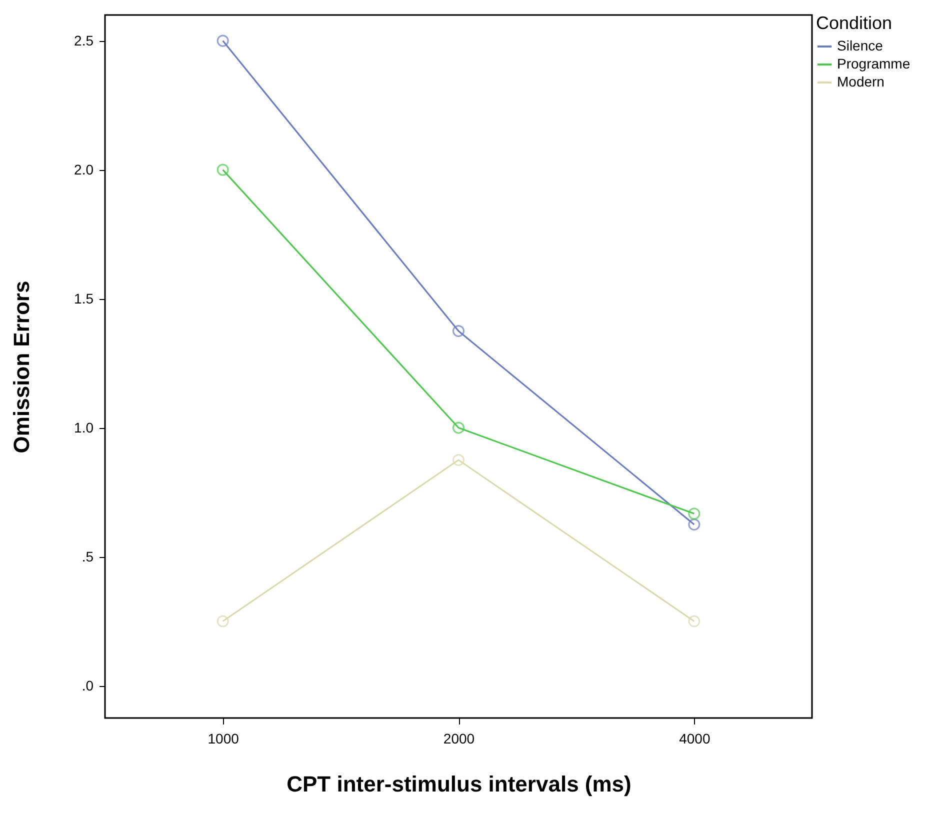  Describe the element at coordinates (854, 23) in the screenshot. I see `legend-title: Condition` at that location.